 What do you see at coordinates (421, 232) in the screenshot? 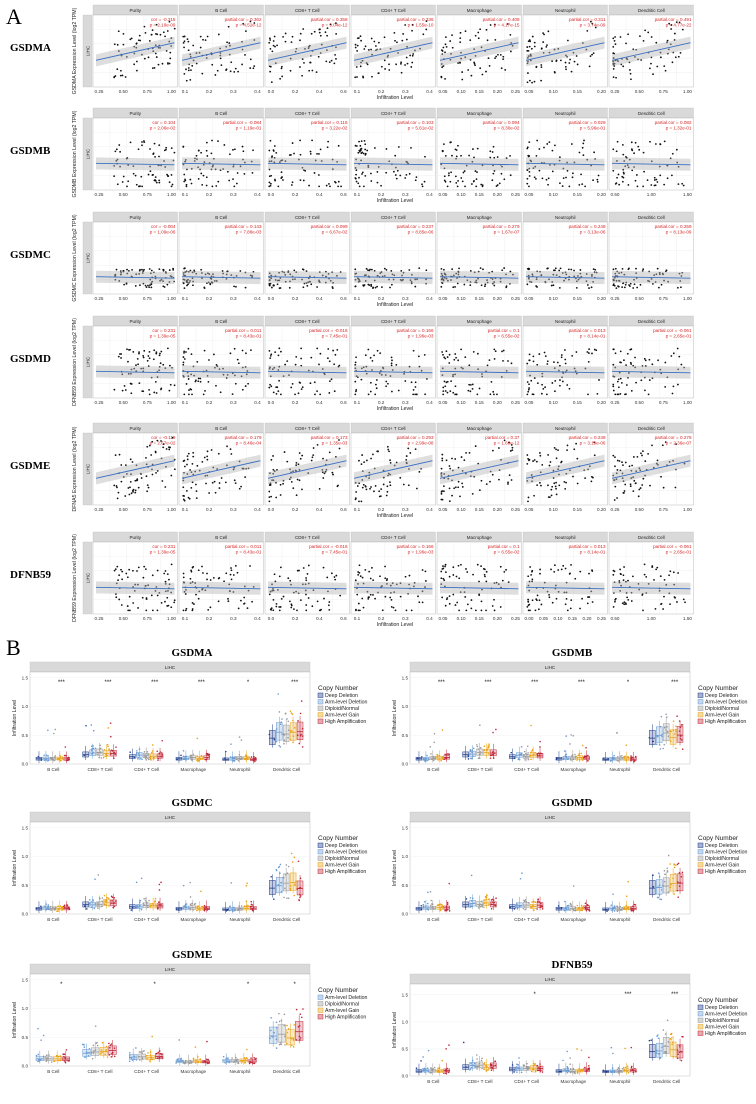
I see `stat-p: p = 8.85e-06` at bounding box center [421, 232].